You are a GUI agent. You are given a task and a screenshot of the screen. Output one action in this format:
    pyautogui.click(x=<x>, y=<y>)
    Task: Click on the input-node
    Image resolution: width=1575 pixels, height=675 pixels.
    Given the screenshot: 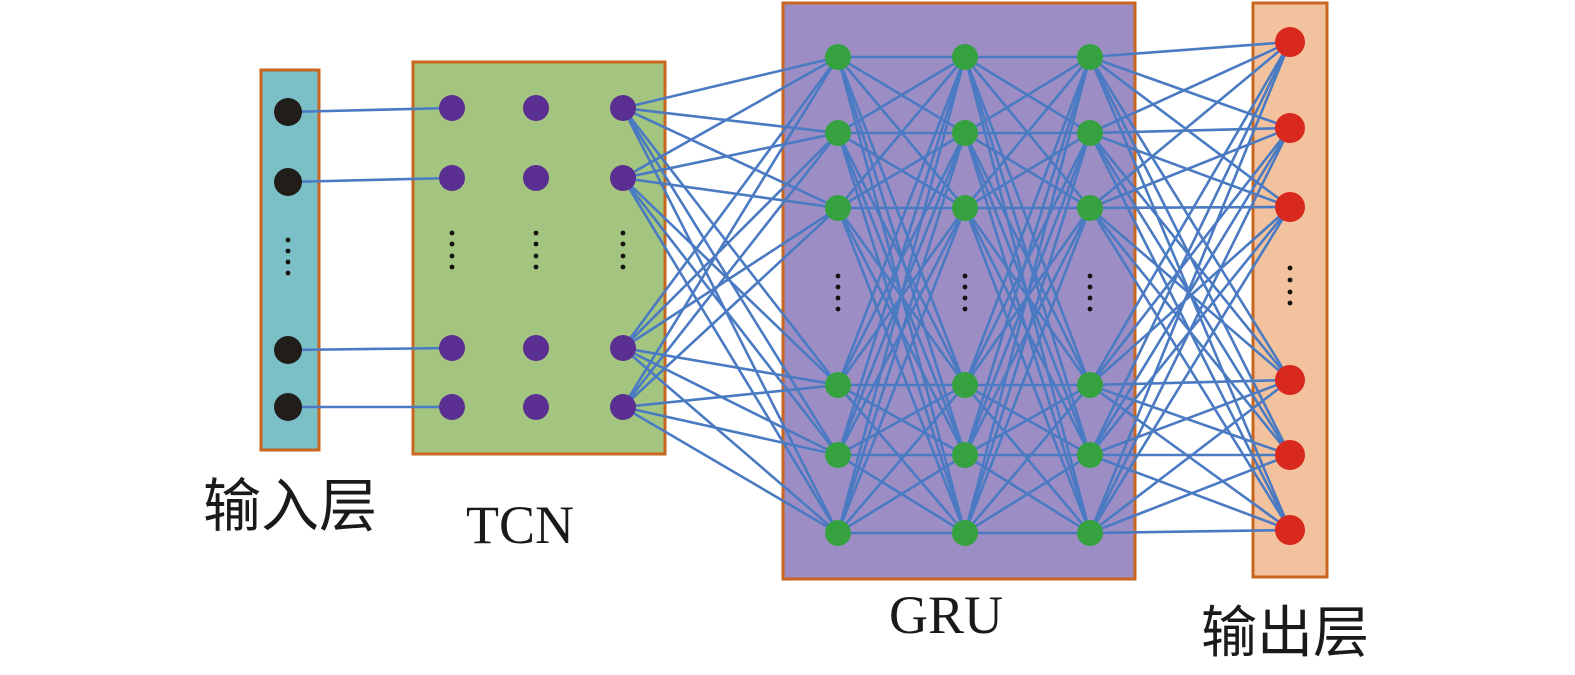 What is the action you would take?
    pyautogui.click(x=288, y=350)
    